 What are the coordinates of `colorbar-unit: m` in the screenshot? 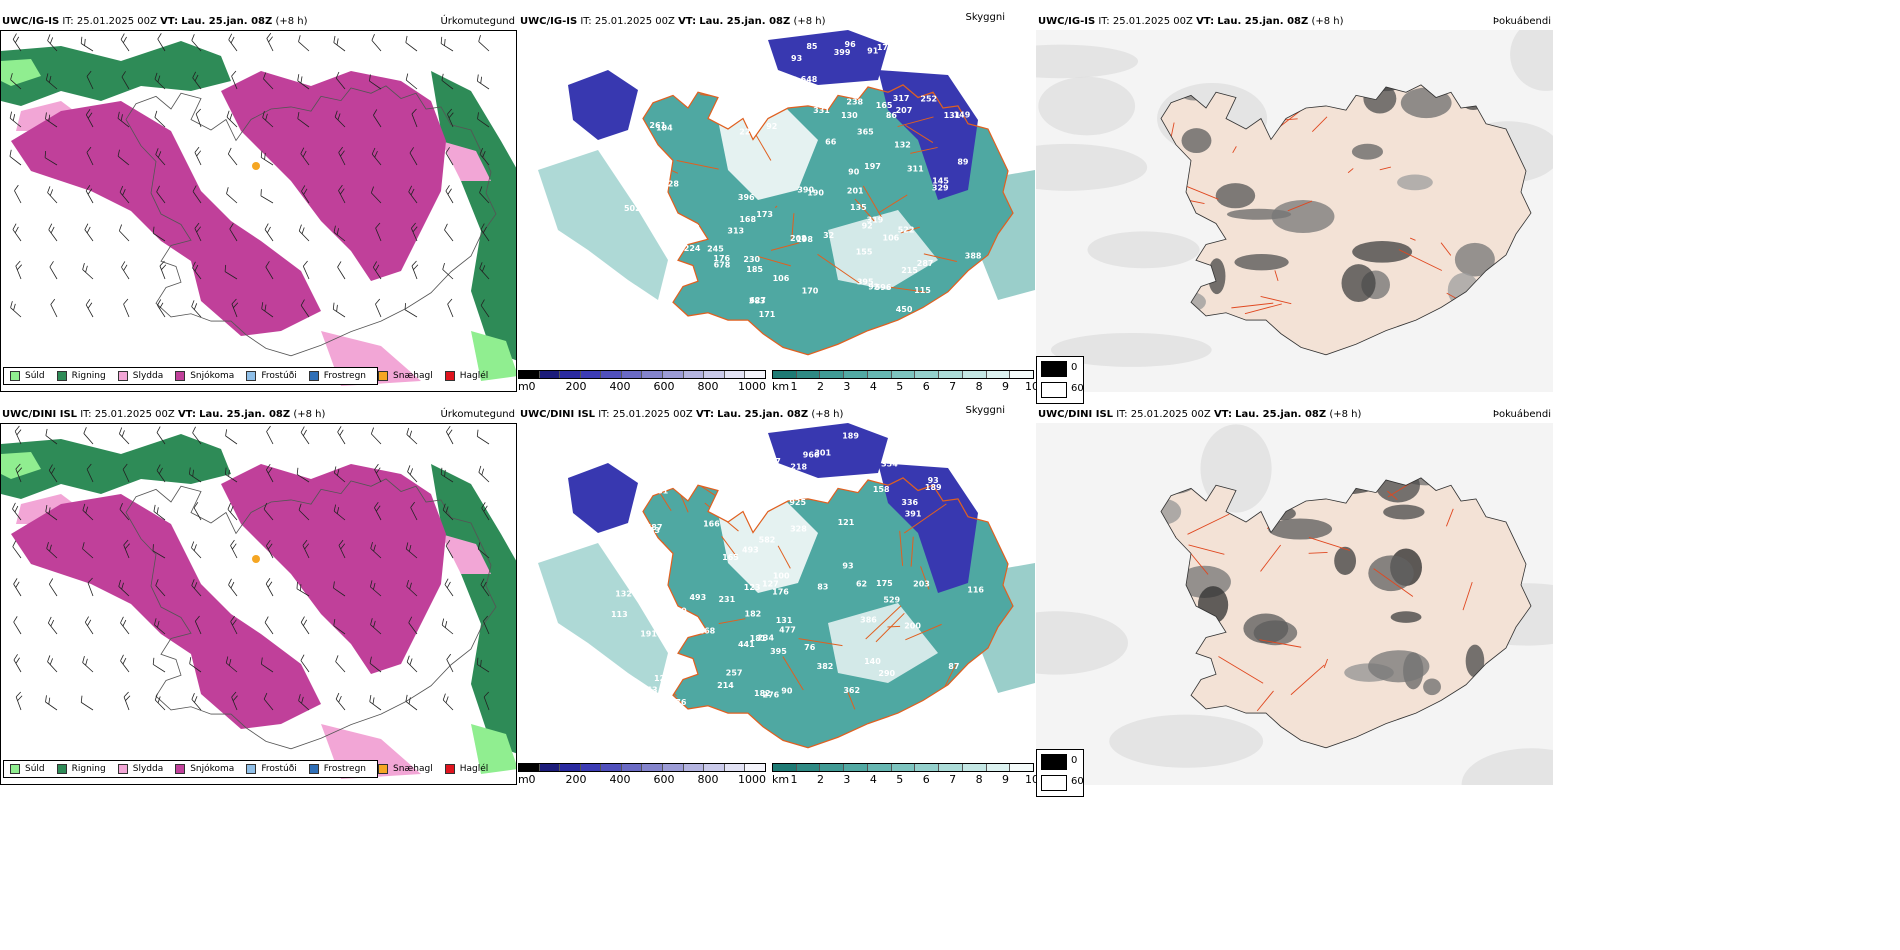 It's located at (523, 386).